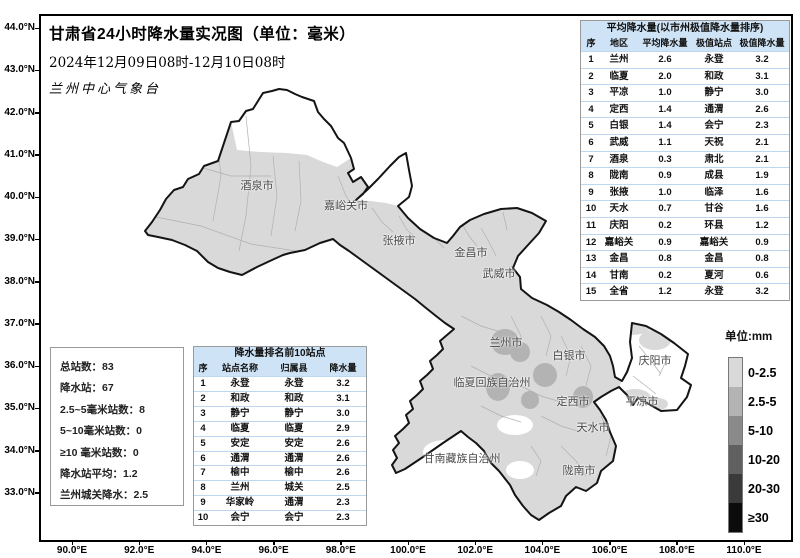  Describe the element at coordinates (340, 550) in the screenshot. I see `x-tick-label: 98.0°E` at that location.